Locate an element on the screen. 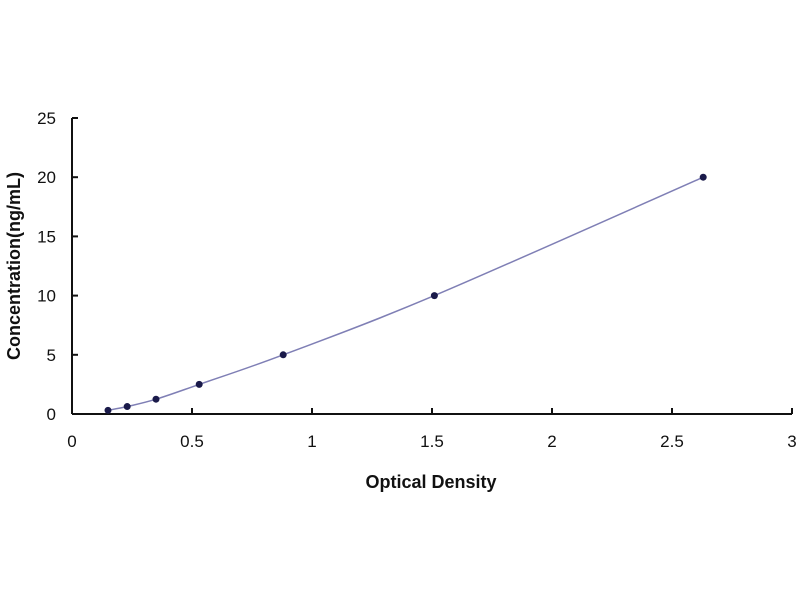  x-tick-label: 3 is located at coordinates (791, 441).